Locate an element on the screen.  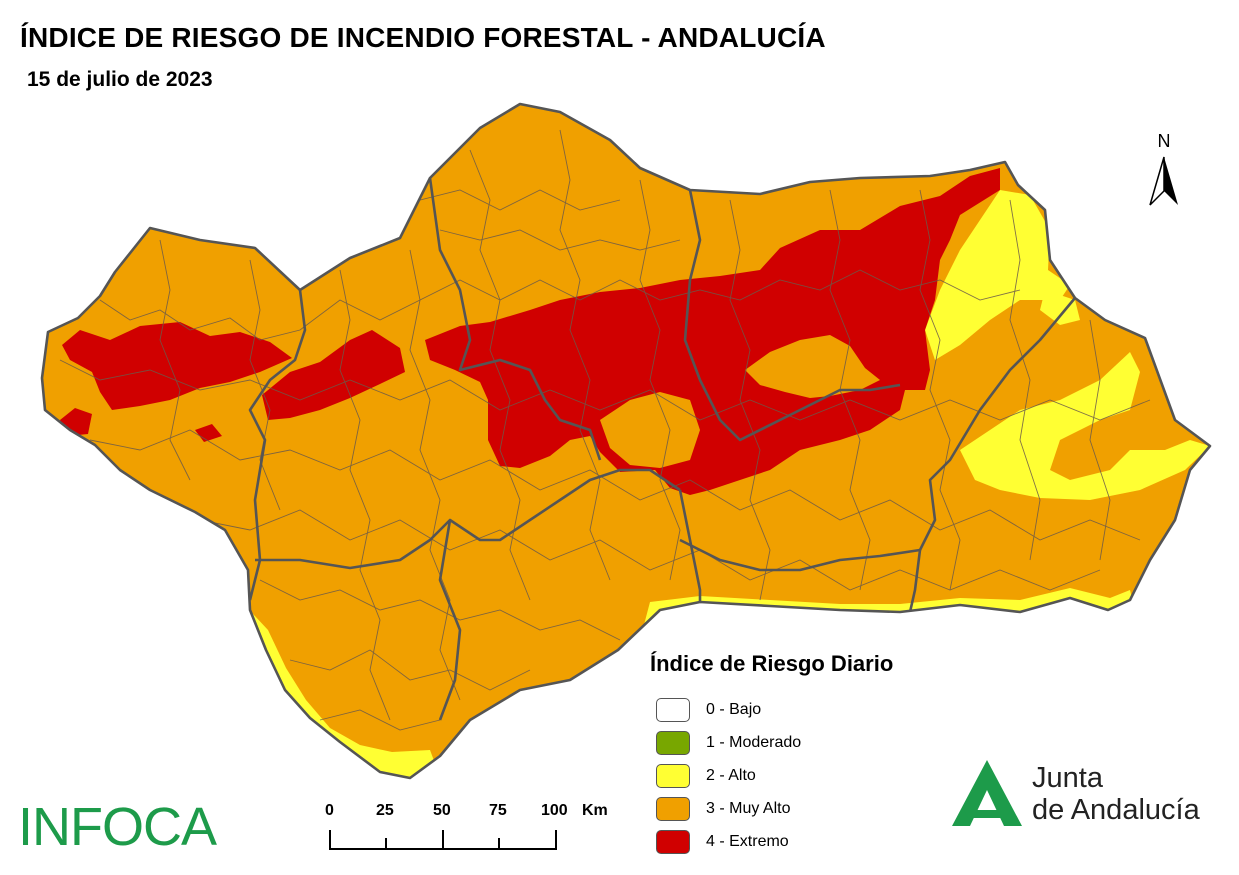
legend-swatch-extremo is located at coordinates (673, 841).